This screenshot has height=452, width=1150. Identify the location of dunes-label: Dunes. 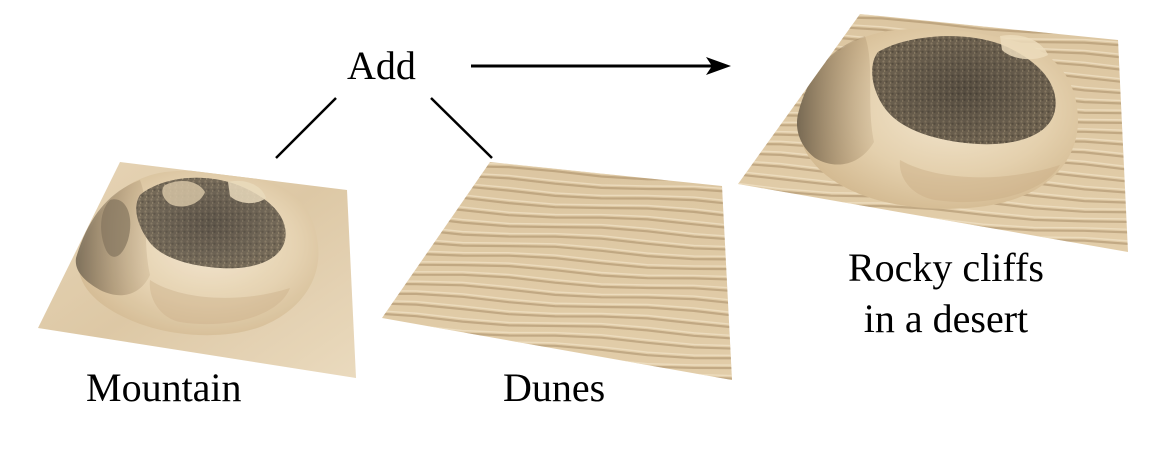
(554, 387).